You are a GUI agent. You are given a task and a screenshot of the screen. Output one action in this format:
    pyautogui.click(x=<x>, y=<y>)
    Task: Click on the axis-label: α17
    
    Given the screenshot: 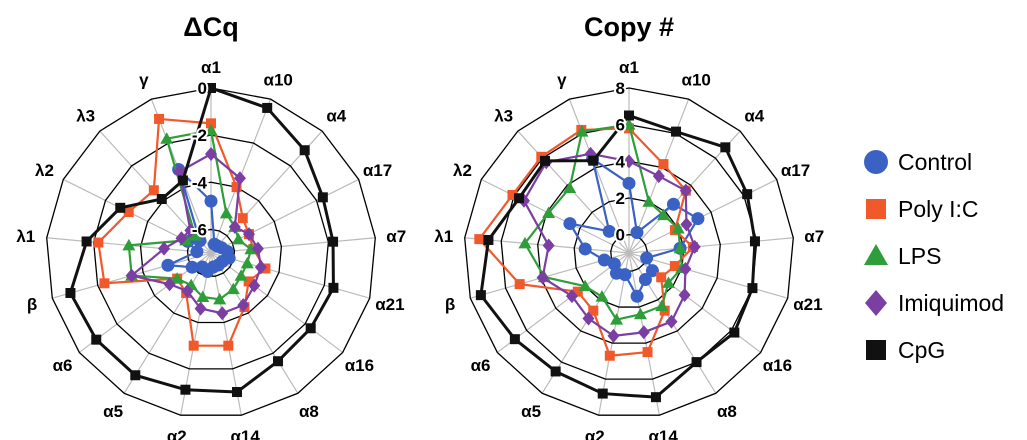 What is the action you would take?
    pyautogui.click(x=377, y=170)
    